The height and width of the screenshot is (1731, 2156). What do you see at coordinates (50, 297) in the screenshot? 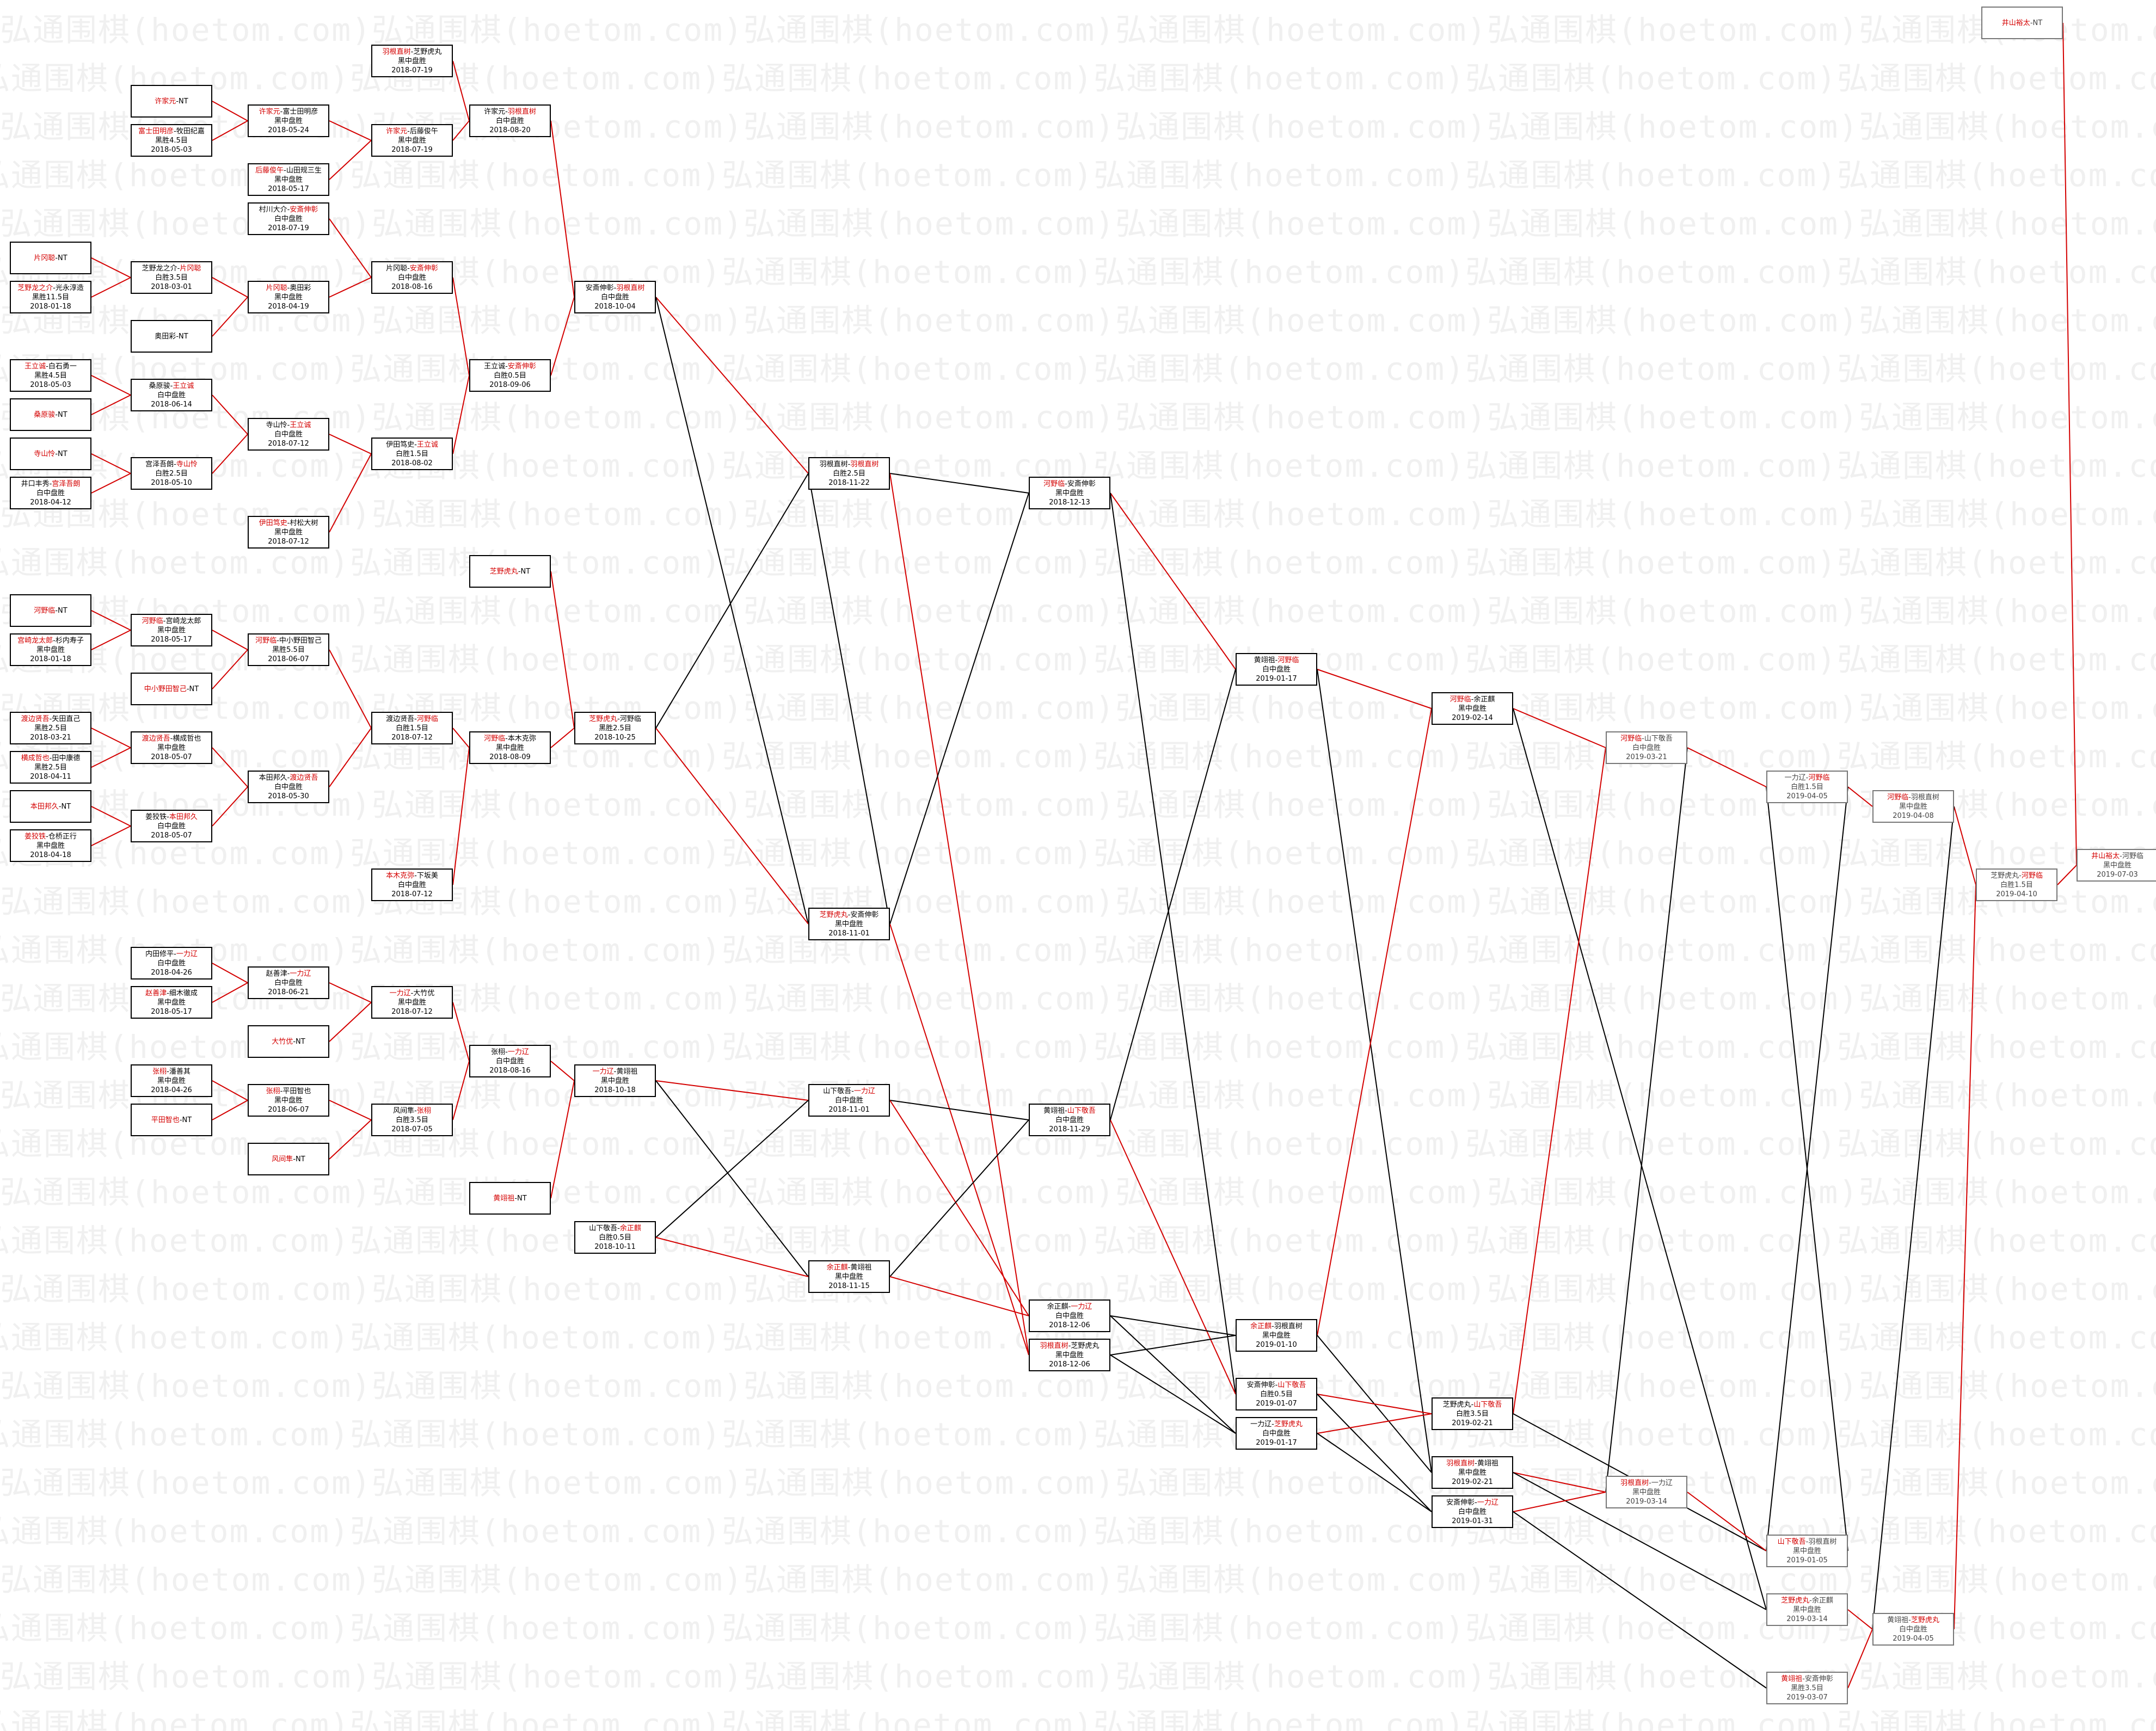
I see `game-box: 芝野龙之介-光永淳造 黑胜11.5目 2018-01-18` at bounding box center [50, 297].